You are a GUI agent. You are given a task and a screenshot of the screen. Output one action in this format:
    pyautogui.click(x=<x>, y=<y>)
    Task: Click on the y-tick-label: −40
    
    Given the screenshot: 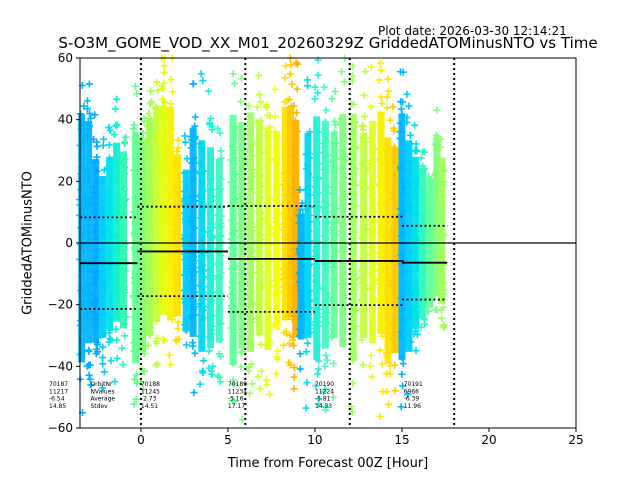 What is the action you would take?
    pyautogui.click(x=60, y=366)
    